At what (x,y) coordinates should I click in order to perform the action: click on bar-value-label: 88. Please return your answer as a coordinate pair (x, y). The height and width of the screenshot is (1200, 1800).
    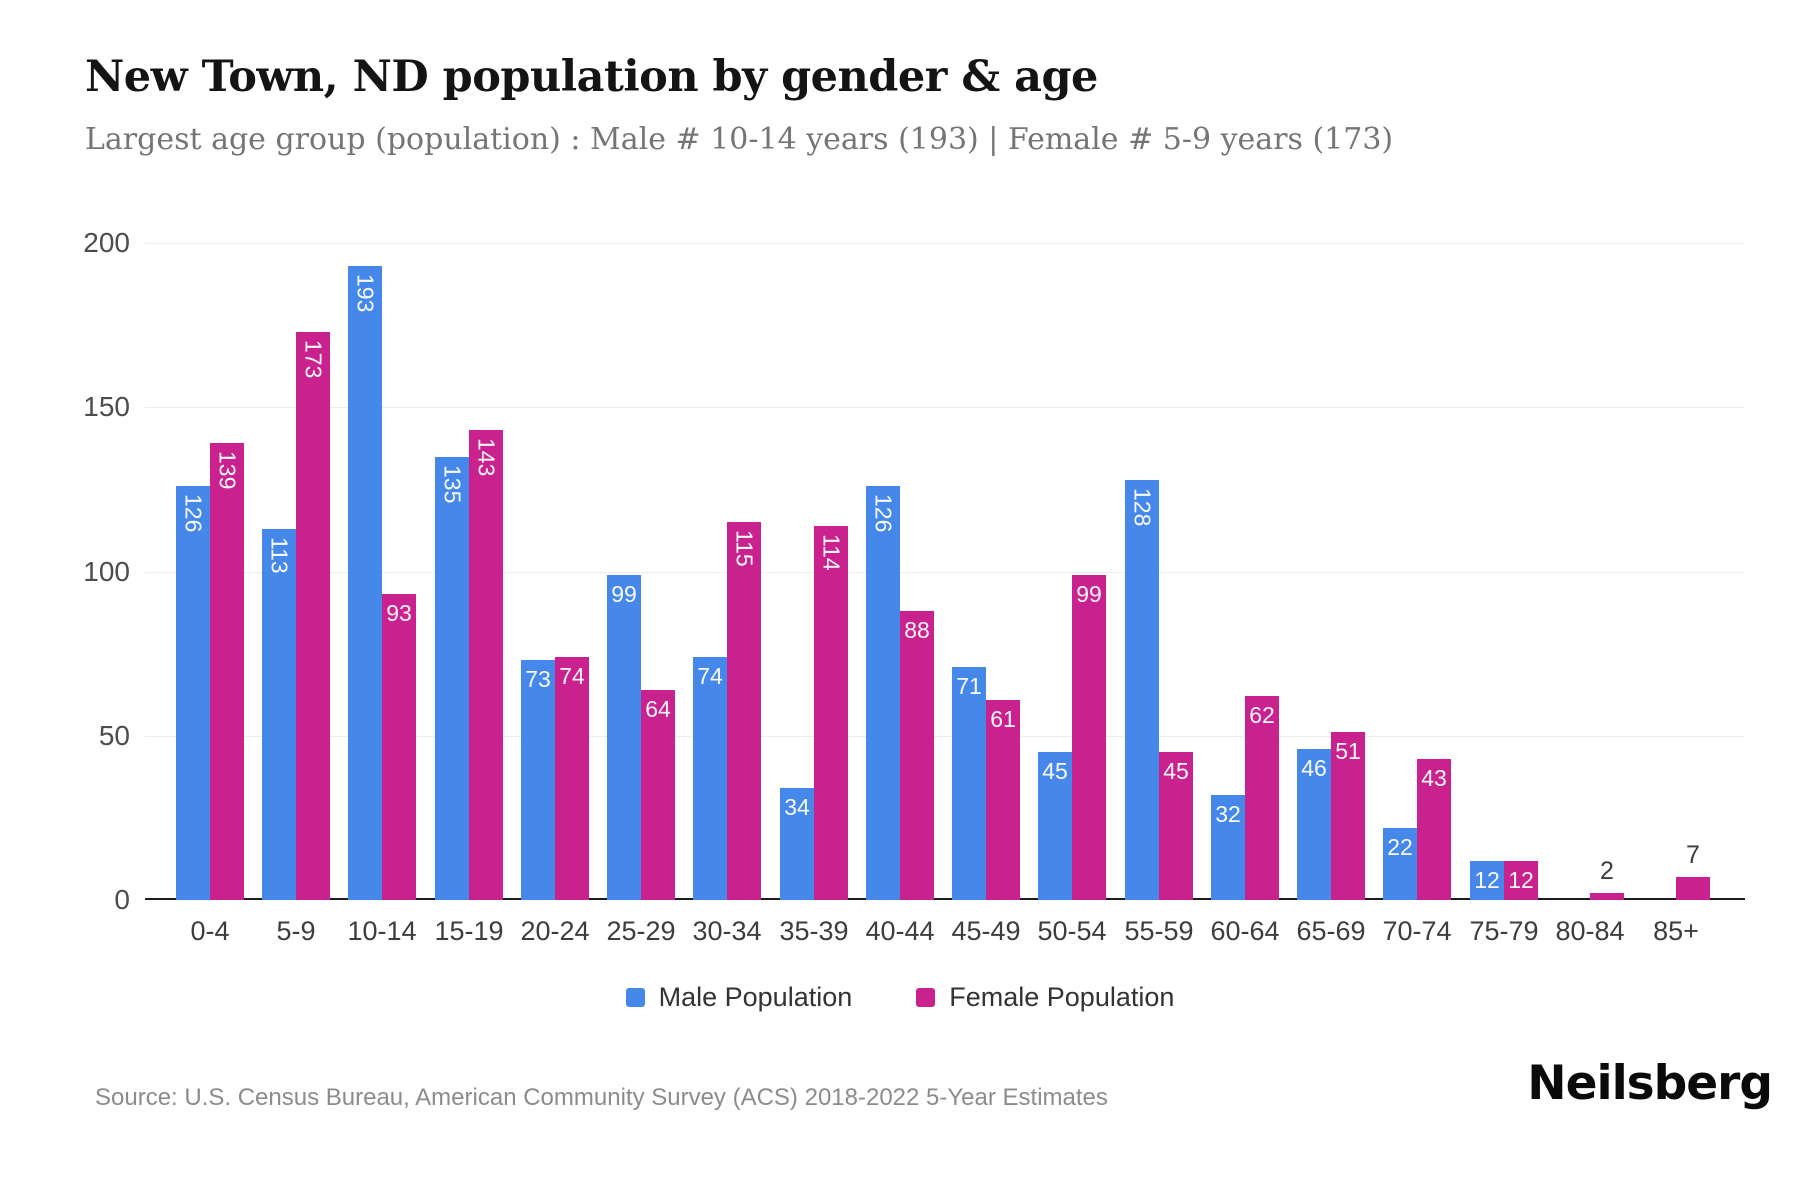
    Looking at the image, I should click on (917, 630).